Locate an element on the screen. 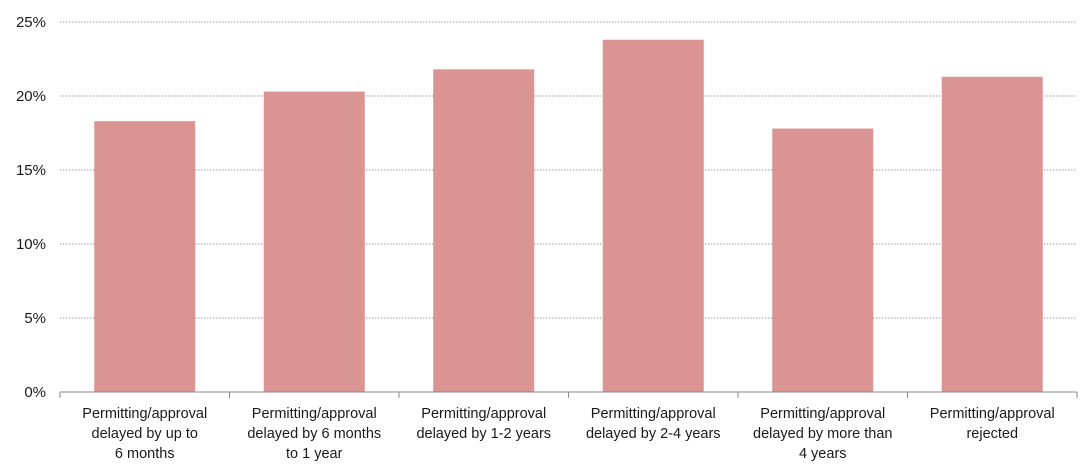 This screenshot has width=1081, height=465. x-tick-label: Permitting/approval delayed by 1-2 years is located at coordinates (483, 424).